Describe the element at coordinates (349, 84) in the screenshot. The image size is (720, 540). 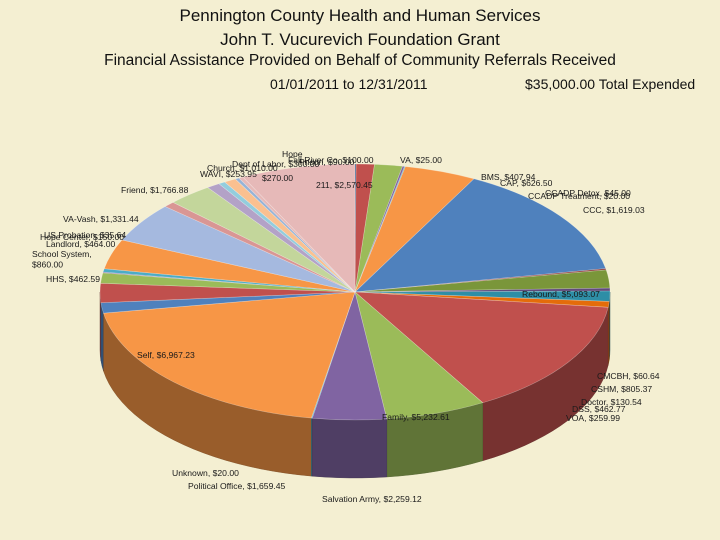
I see `date-range: 01/01/2011 to 12/31/2011` at that location.